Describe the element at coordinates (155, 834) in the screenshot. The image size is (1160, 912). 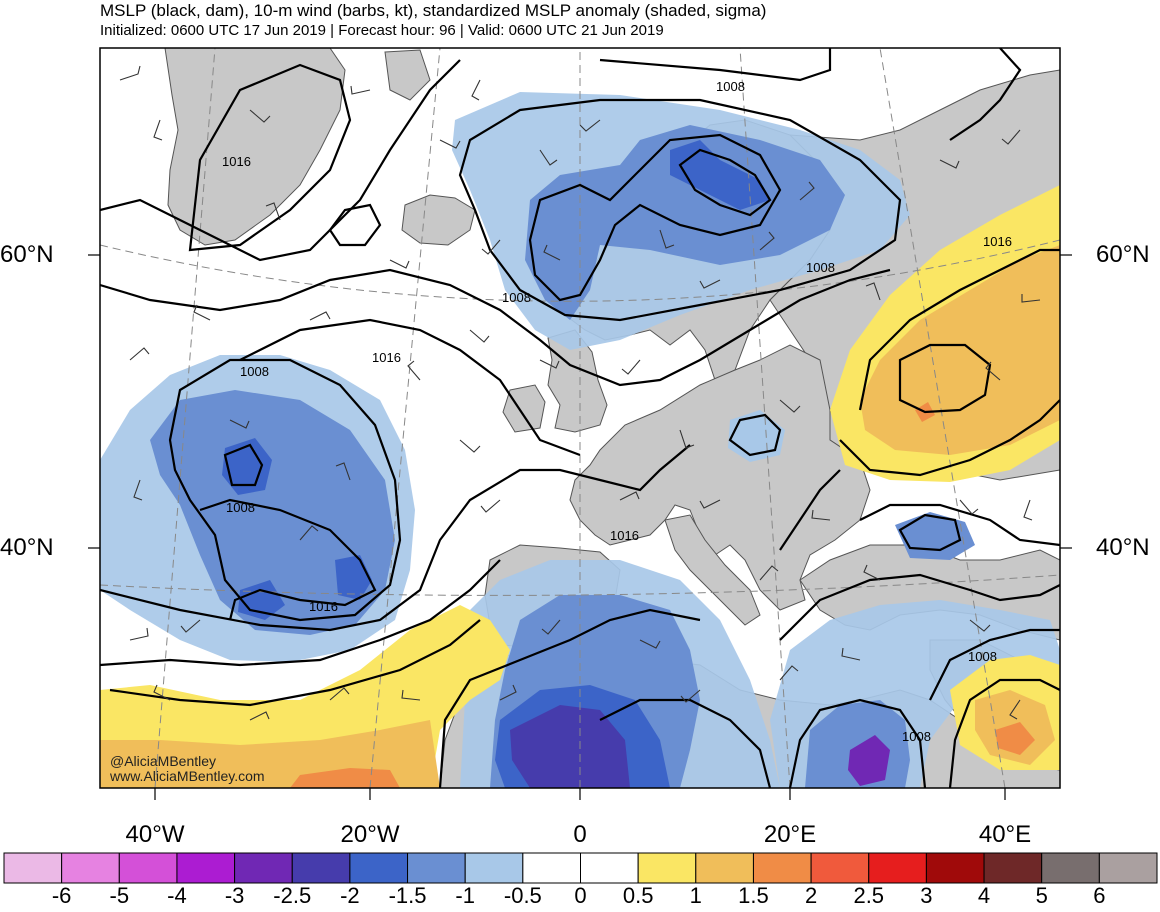
I see `lon-label-40w: 40°W` at that location.